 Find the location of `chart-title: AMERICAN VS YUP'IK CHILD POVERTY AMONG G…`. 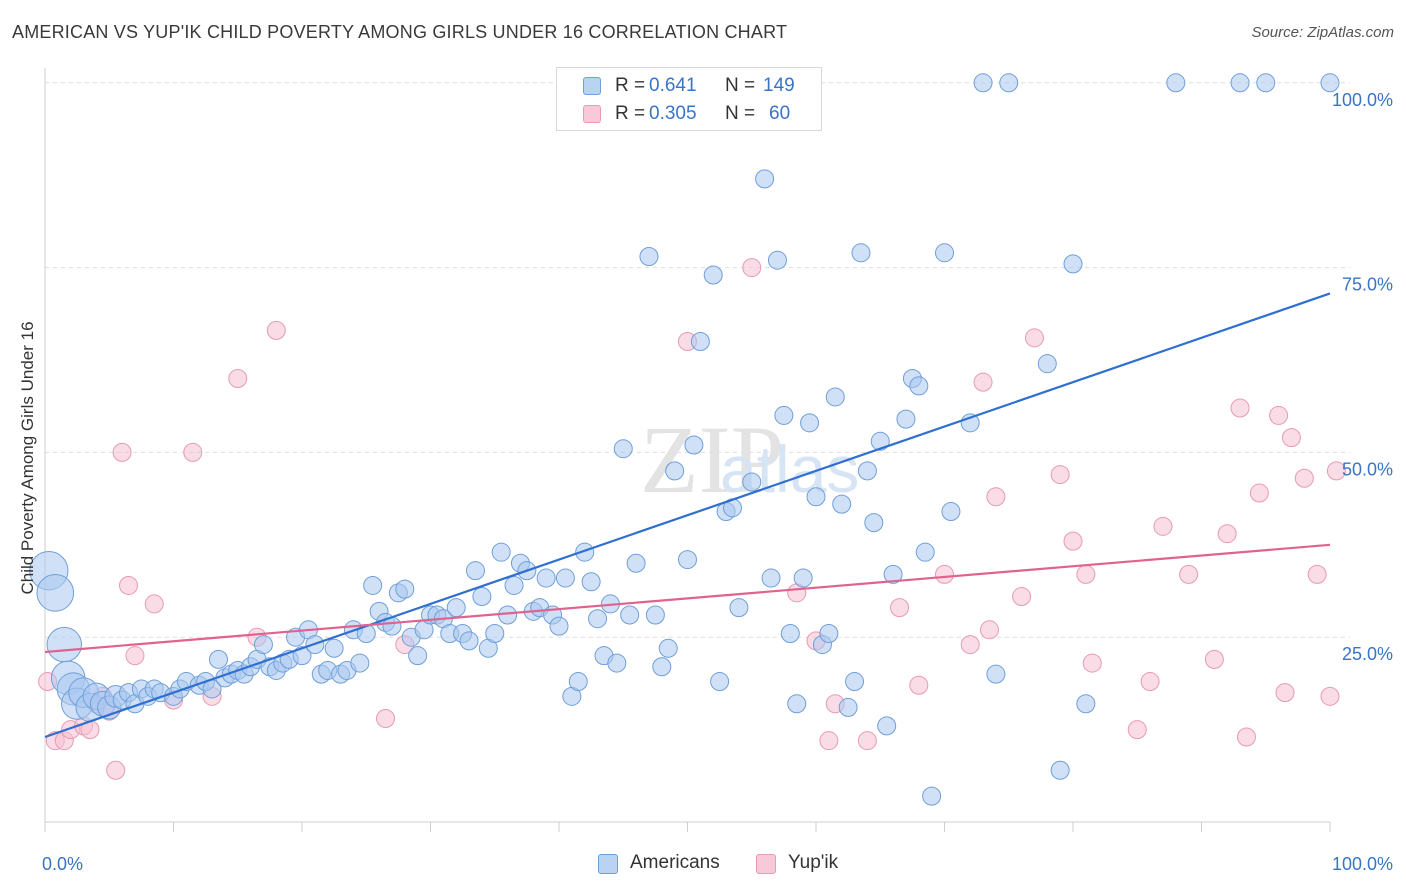

chart-title: AMERICAN VS YUP'IK CHILD POVERTY AMONG G… is located at coordinates (400, 32).